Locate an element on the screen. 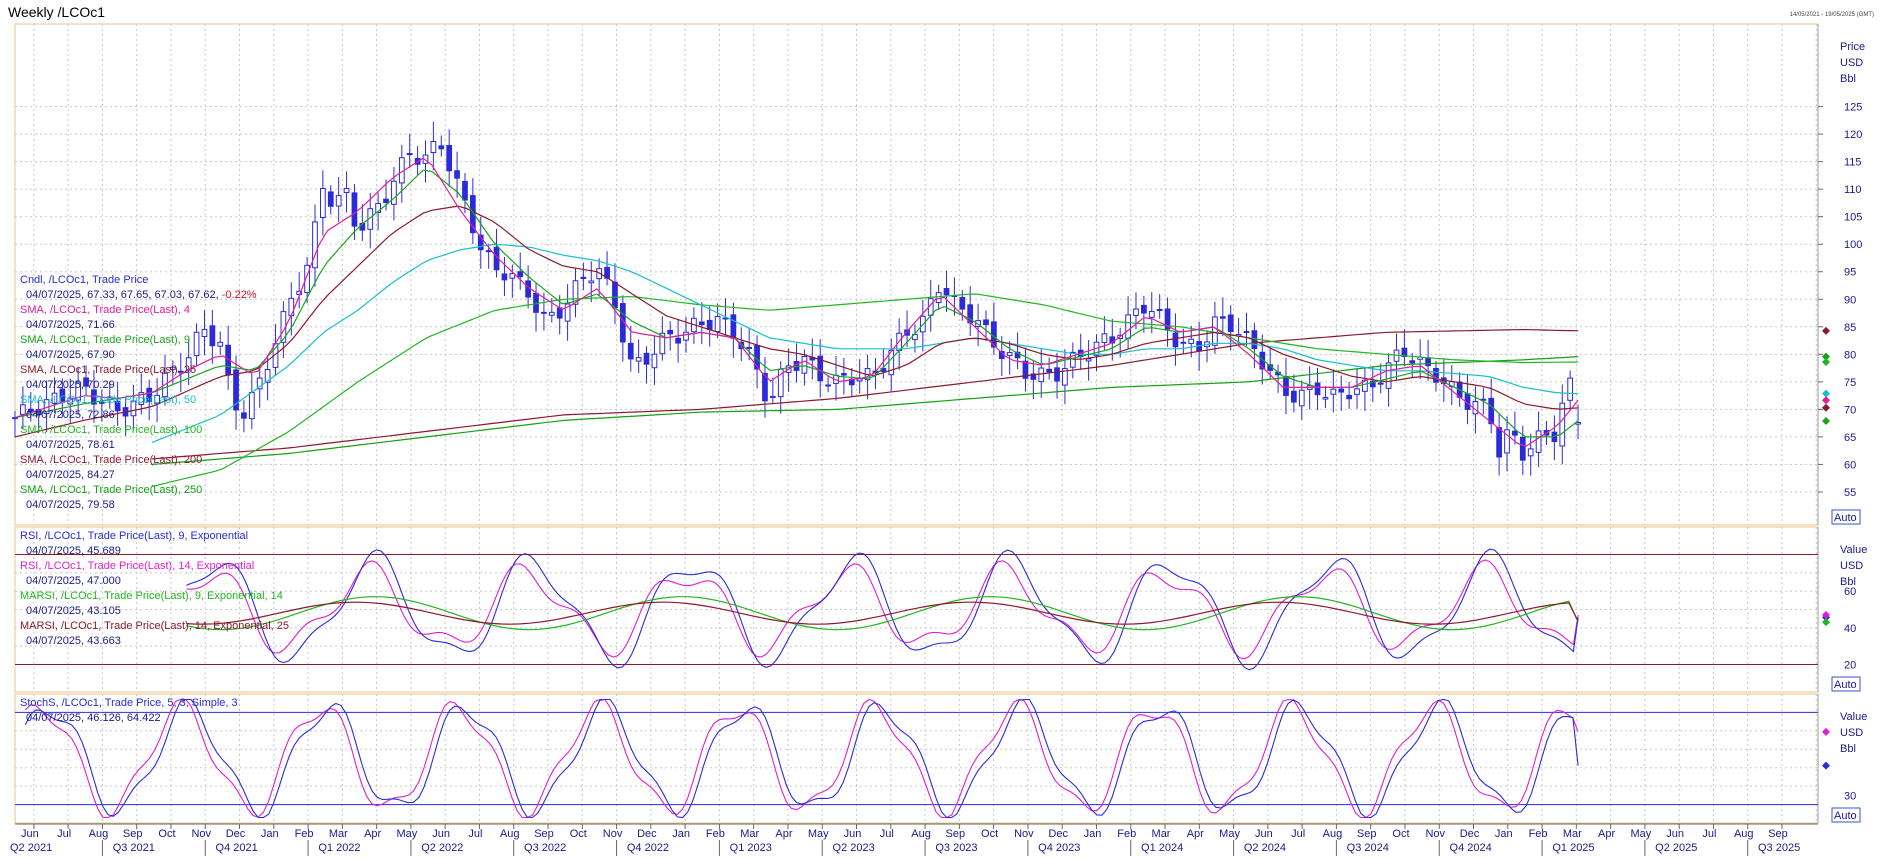 This screenshot has height=858, width=1882. auto-button-frame is located at coordinates (1846, 684).